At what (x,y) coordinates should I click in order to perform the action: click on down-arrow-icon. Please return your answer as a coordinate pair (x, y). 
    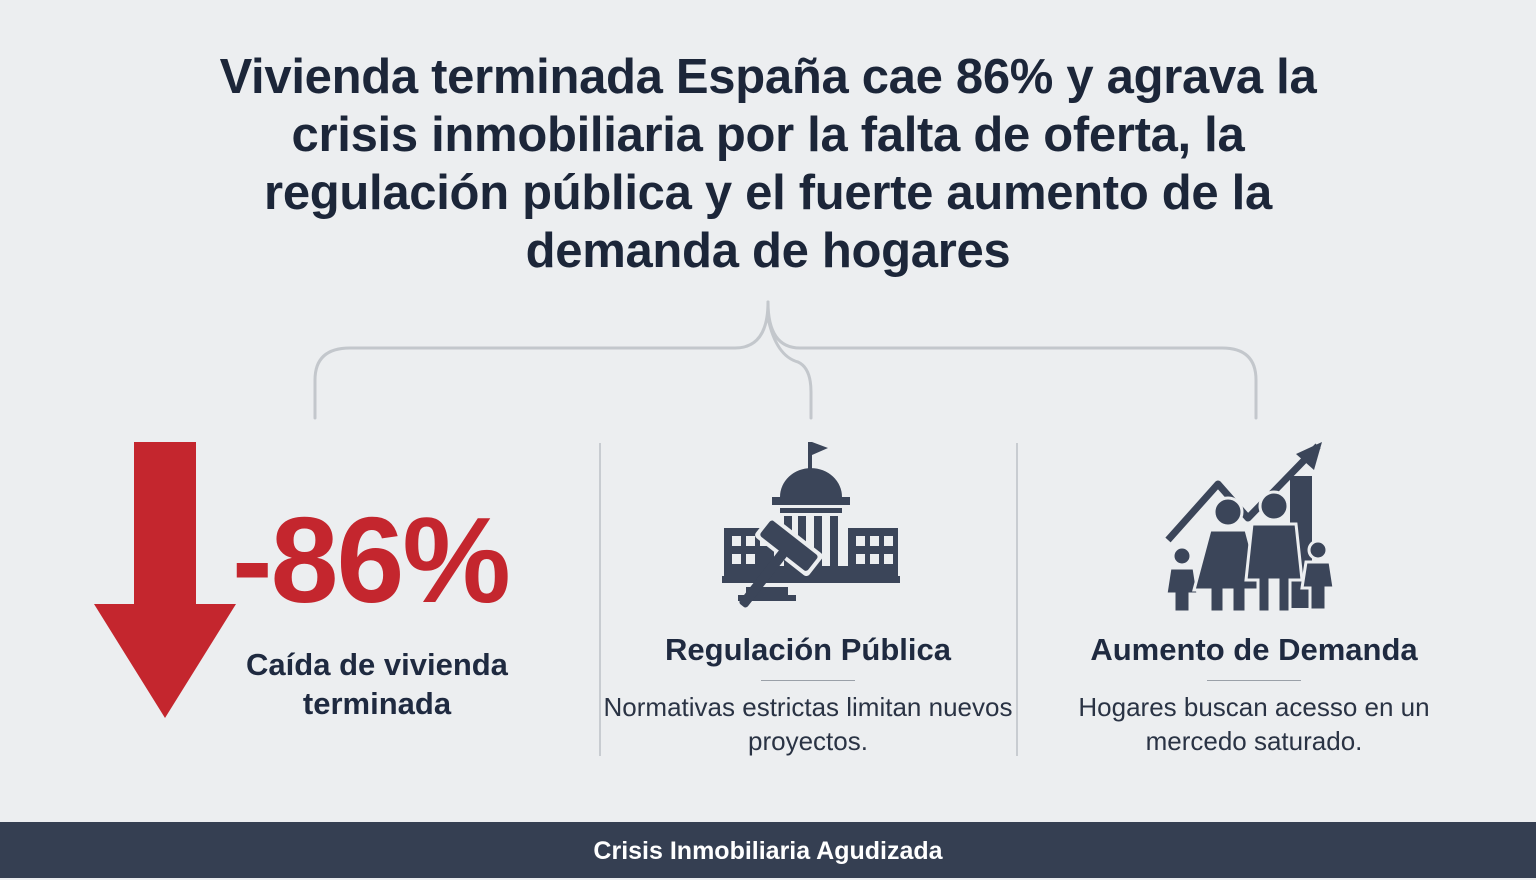
    Looking at the image, I should click on (165, 580).